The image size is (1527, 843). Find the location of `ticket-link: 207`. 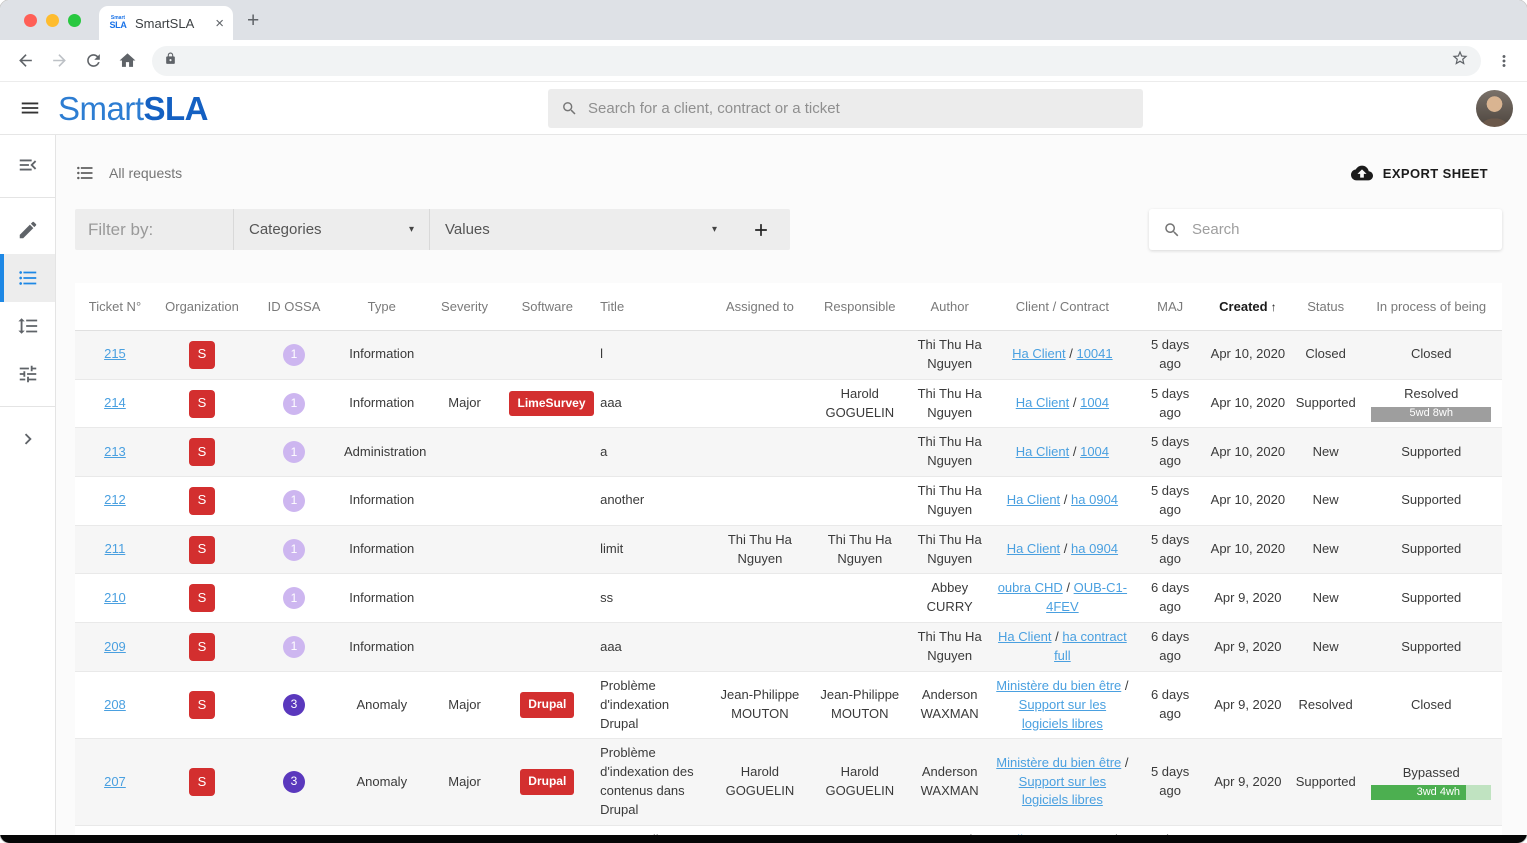

ticket-link: 207 is located at coordinates (115, 781).